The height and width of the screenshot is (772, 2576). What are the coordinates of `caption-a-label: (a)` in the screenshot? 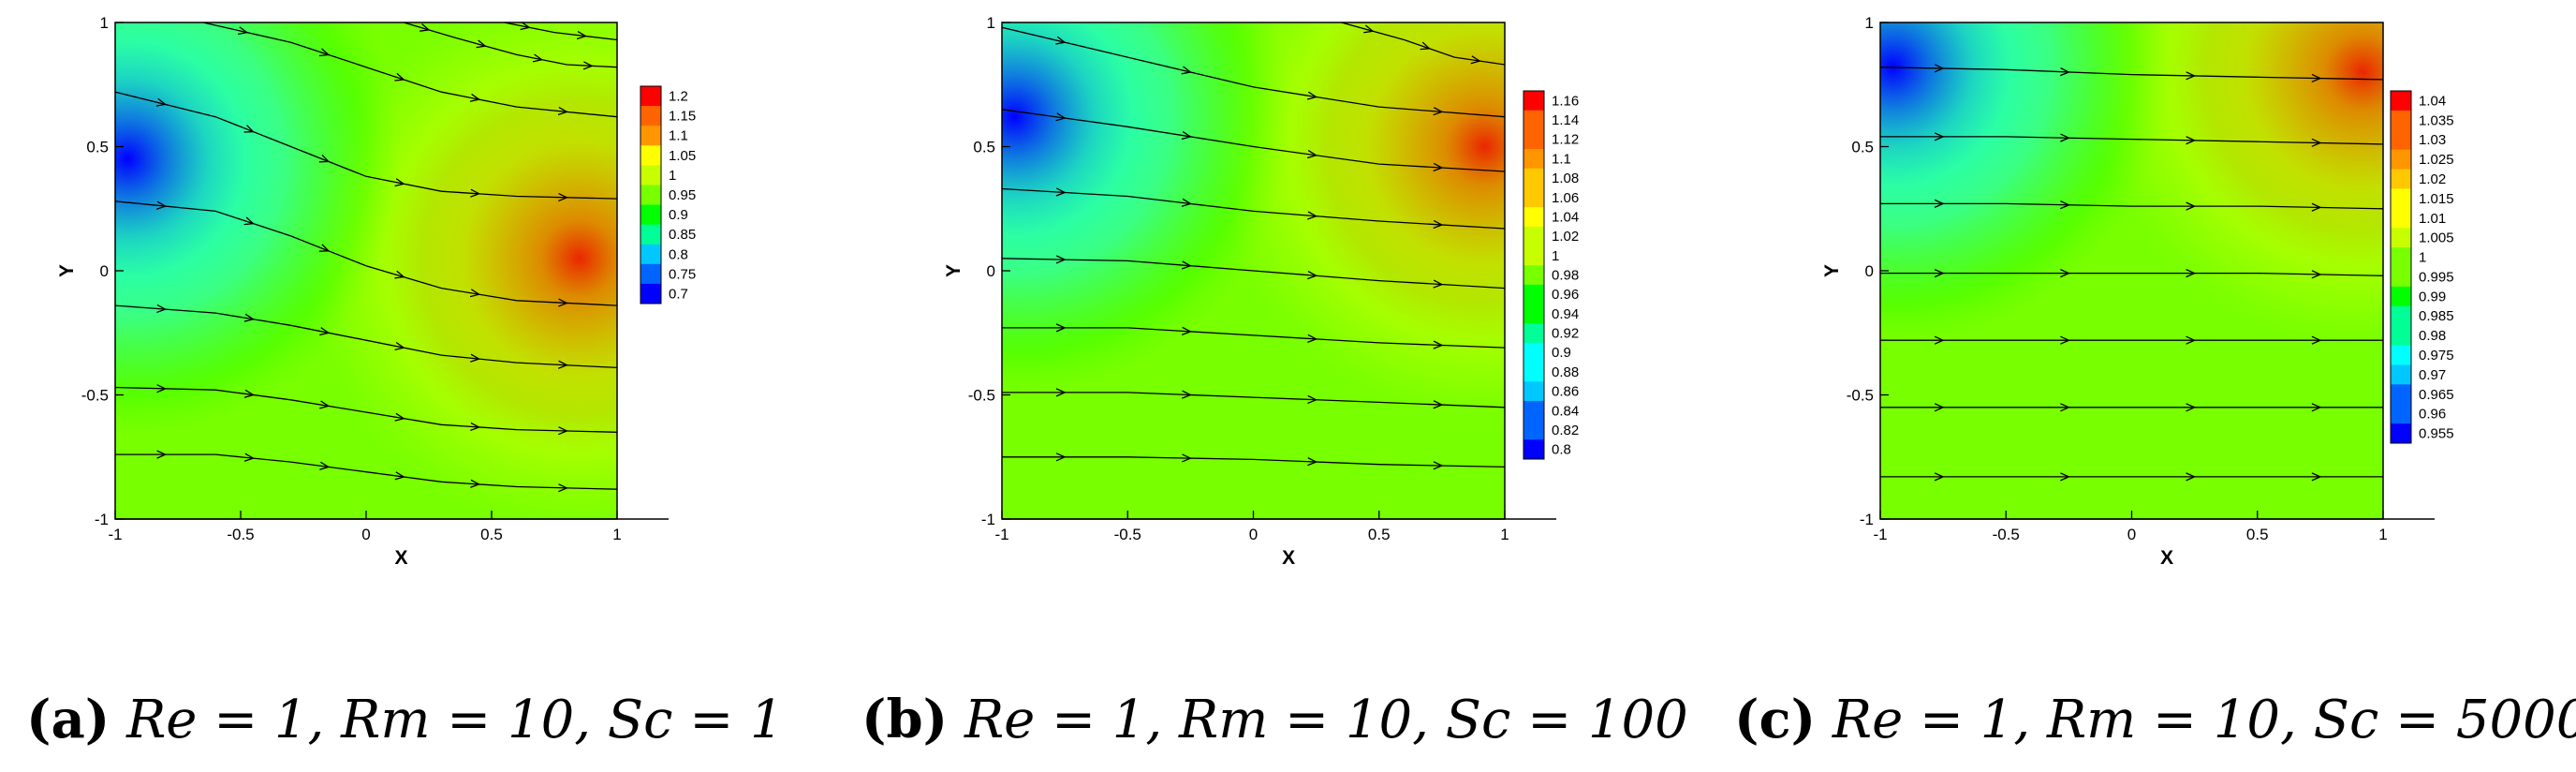 It's located at (68, 719).